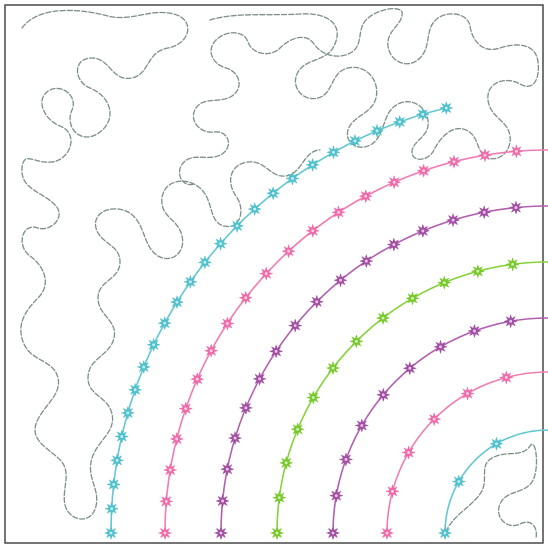 The image size is (548, 548). I want to click on arc-line-cyan-inner, so click(496, 481).